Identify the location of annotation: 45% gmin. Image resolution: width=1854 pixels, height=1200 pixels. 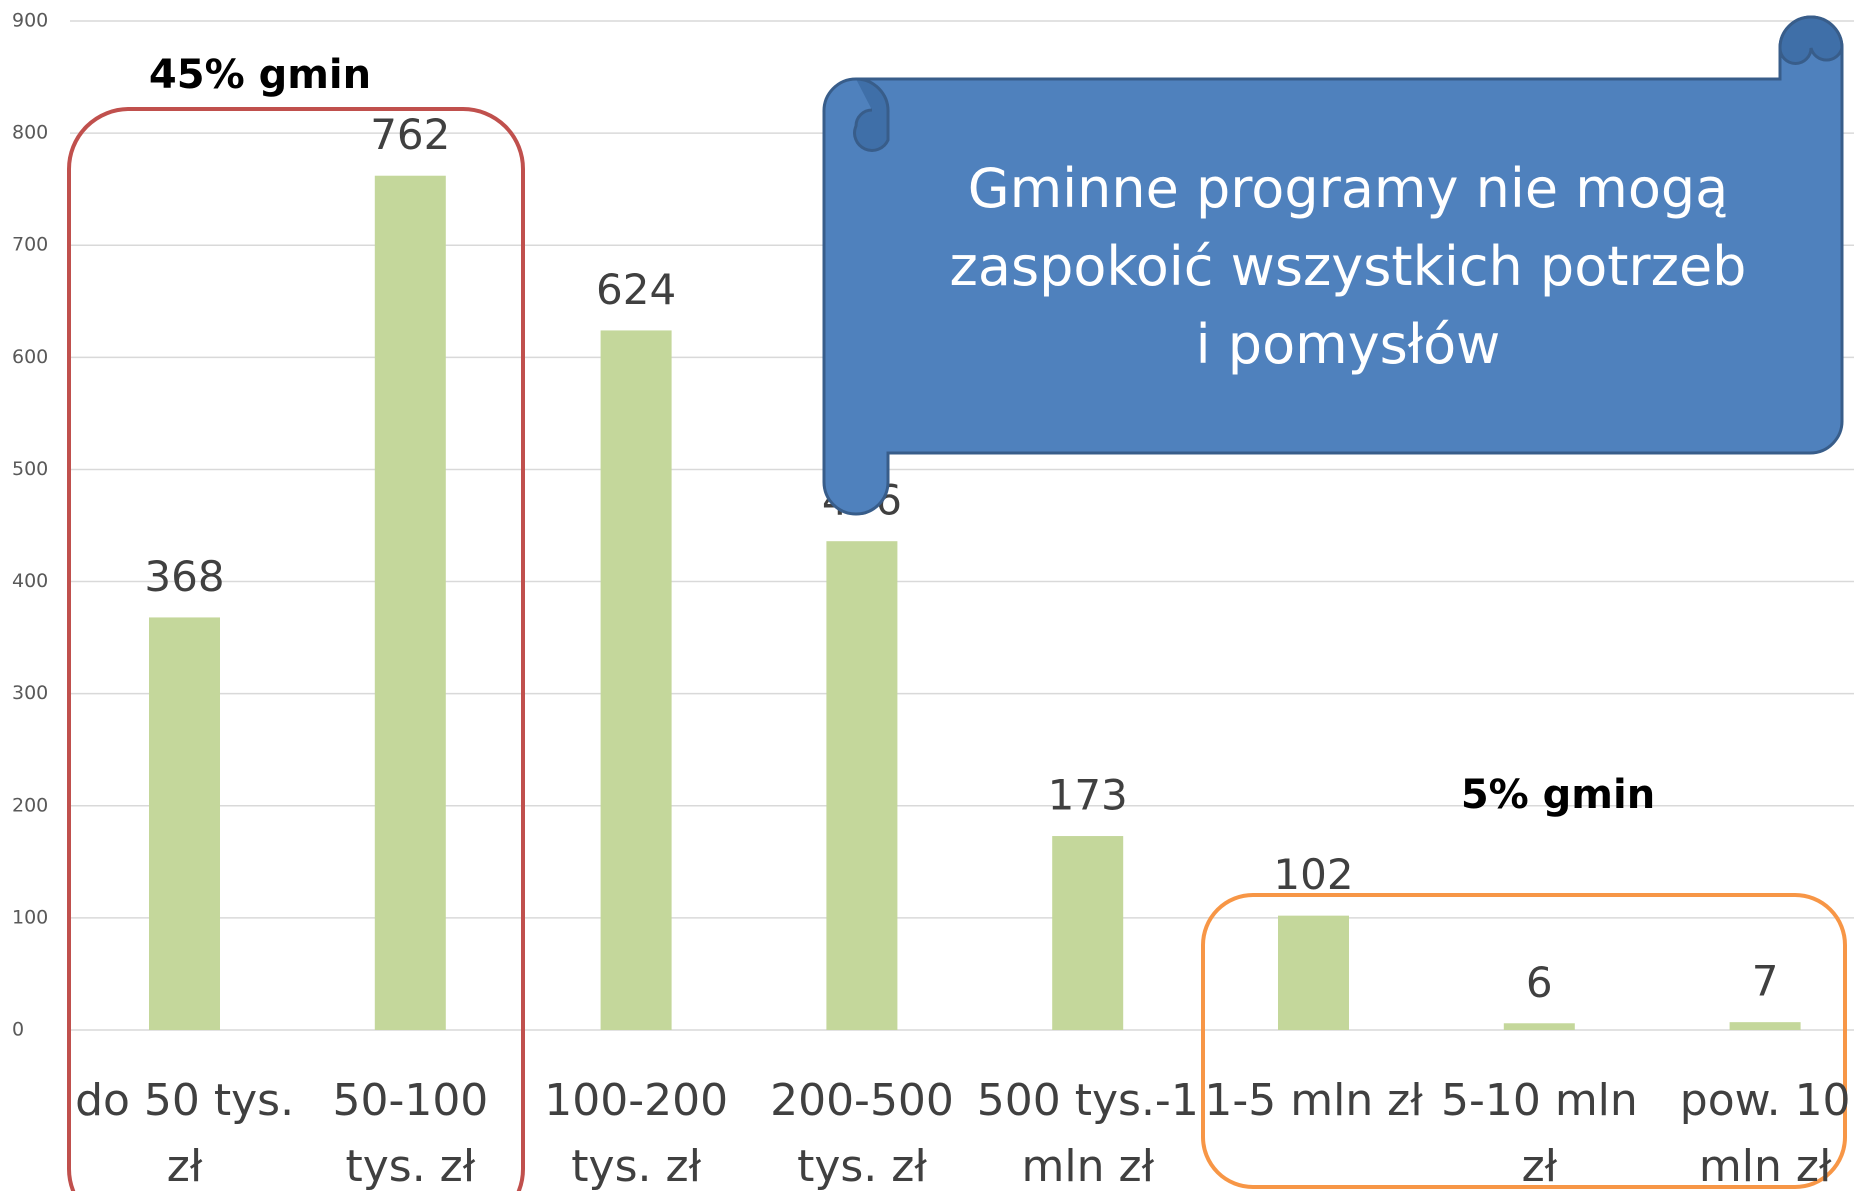
(260, 75).